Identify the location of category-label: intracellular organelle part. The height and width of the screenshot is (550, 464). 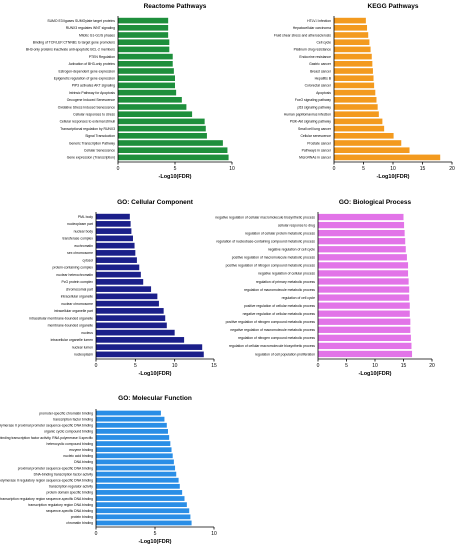
(73, 311).